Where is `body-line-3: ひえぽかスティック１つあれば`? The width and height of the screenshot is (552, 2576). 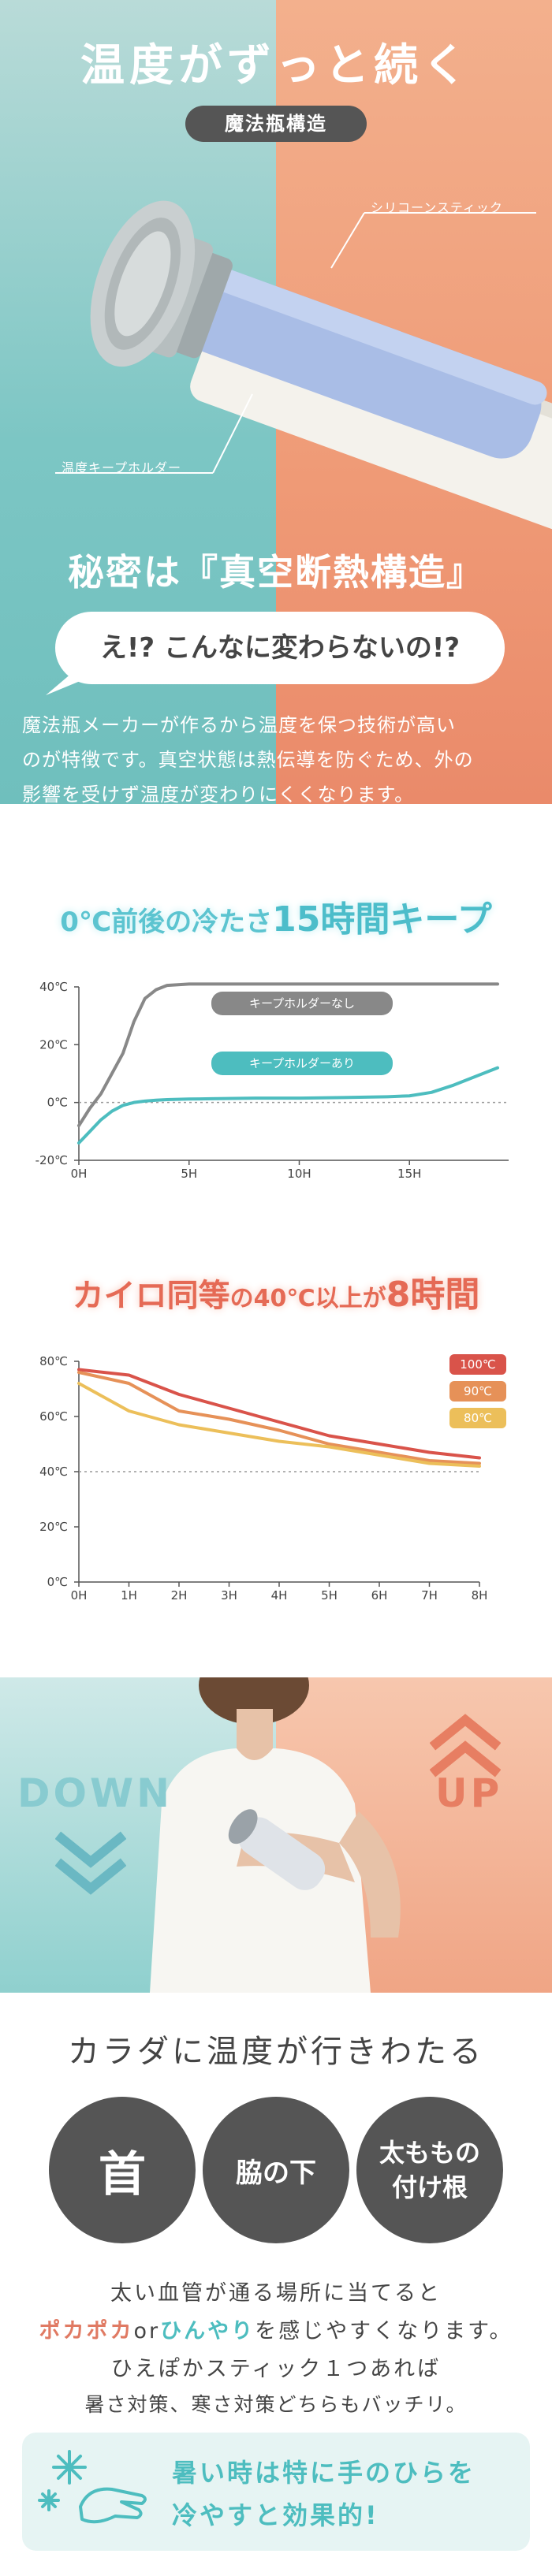 body-line-3: ひえぽかスティック１つあれば is located at coordinates (276, 2369).